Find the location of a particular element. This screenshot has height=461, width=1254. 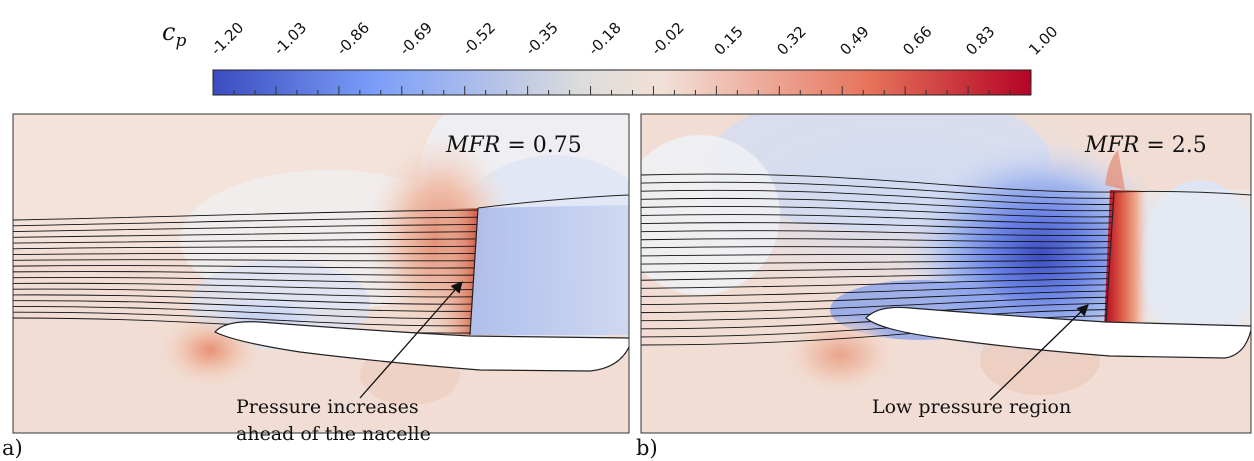

colorbar-tick-label: 0.15 is located at coordinates (728, 40).